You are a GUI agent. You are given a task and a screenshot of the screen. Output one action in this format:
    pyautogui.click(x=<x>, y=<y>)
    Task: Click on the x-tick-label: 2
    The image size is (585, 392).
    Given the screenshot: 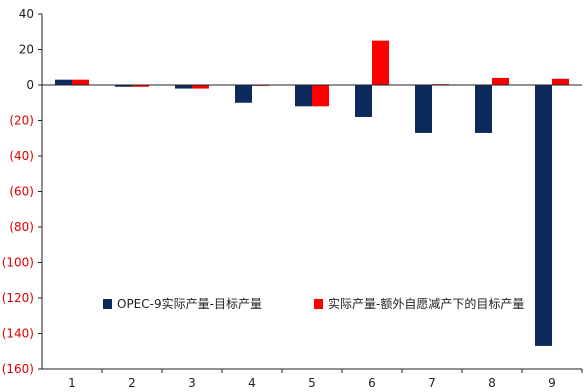 What is the action you would take?
    pyautogui.click(x=132, y=383)
    